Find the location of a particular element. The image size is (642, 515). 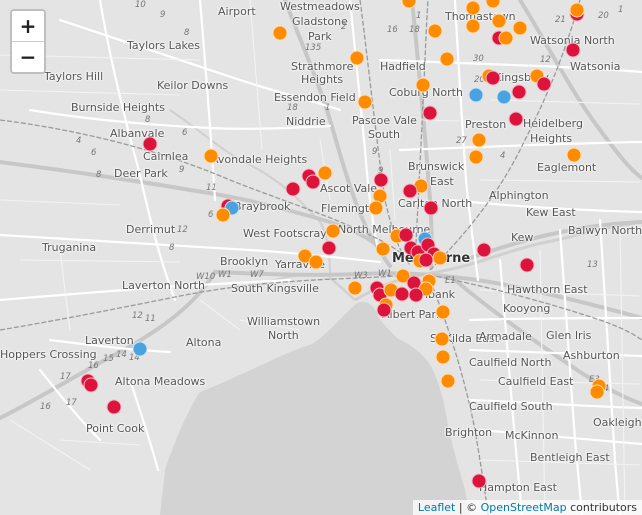

zoom-in-button: + is located at coordinates (28, 26).